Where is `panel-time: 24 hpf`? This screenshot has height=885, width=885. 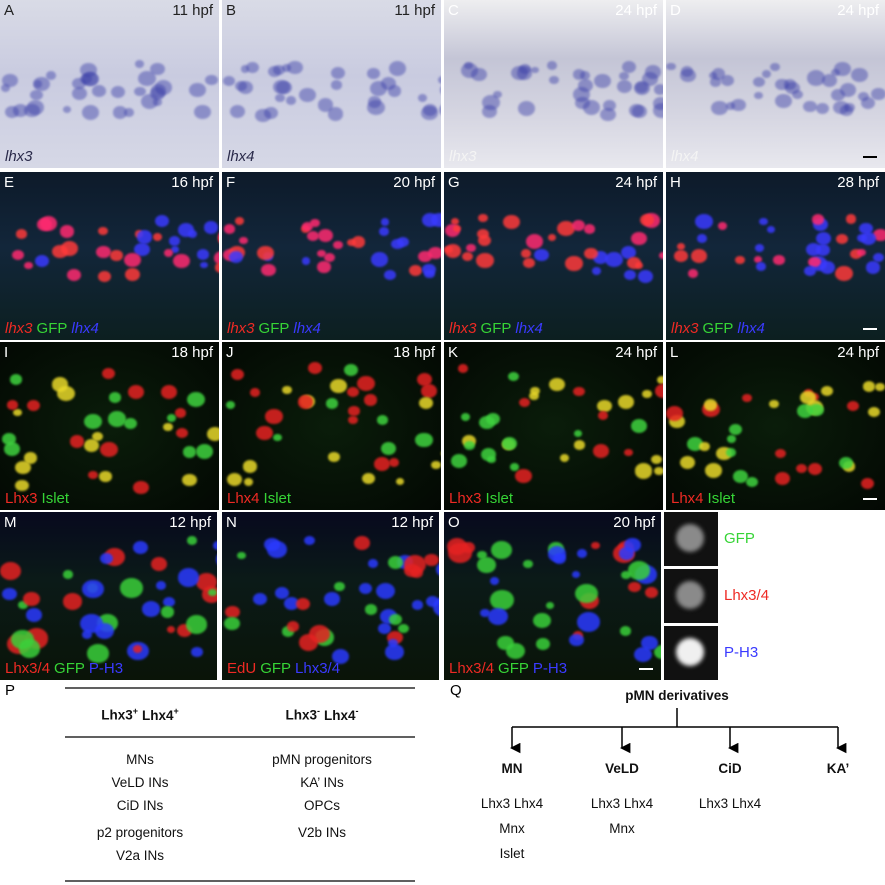 panel-time: 24 hpf is located at coordinates (636, 182).